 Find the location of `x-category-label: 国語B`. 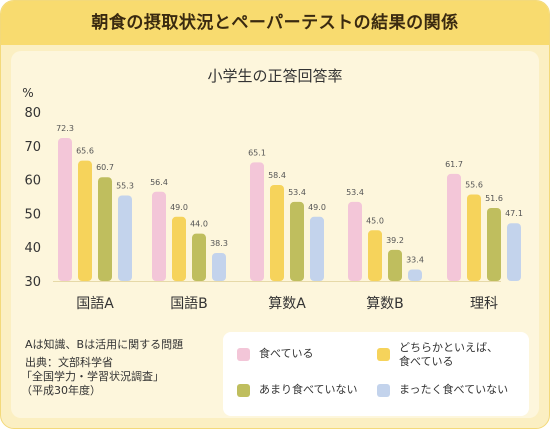

x-category-label: 国語B is located at coordinates (189, 304).